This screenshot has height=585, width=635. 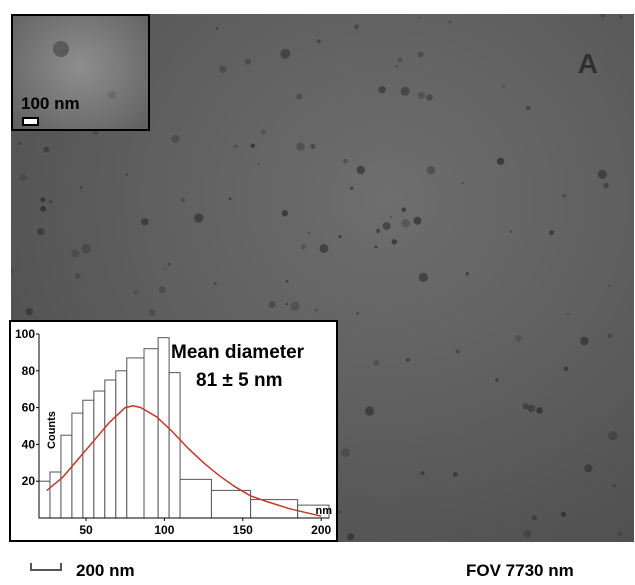 I want to click on scale-bar-label: 200 nm, so click(x=105, y=570).